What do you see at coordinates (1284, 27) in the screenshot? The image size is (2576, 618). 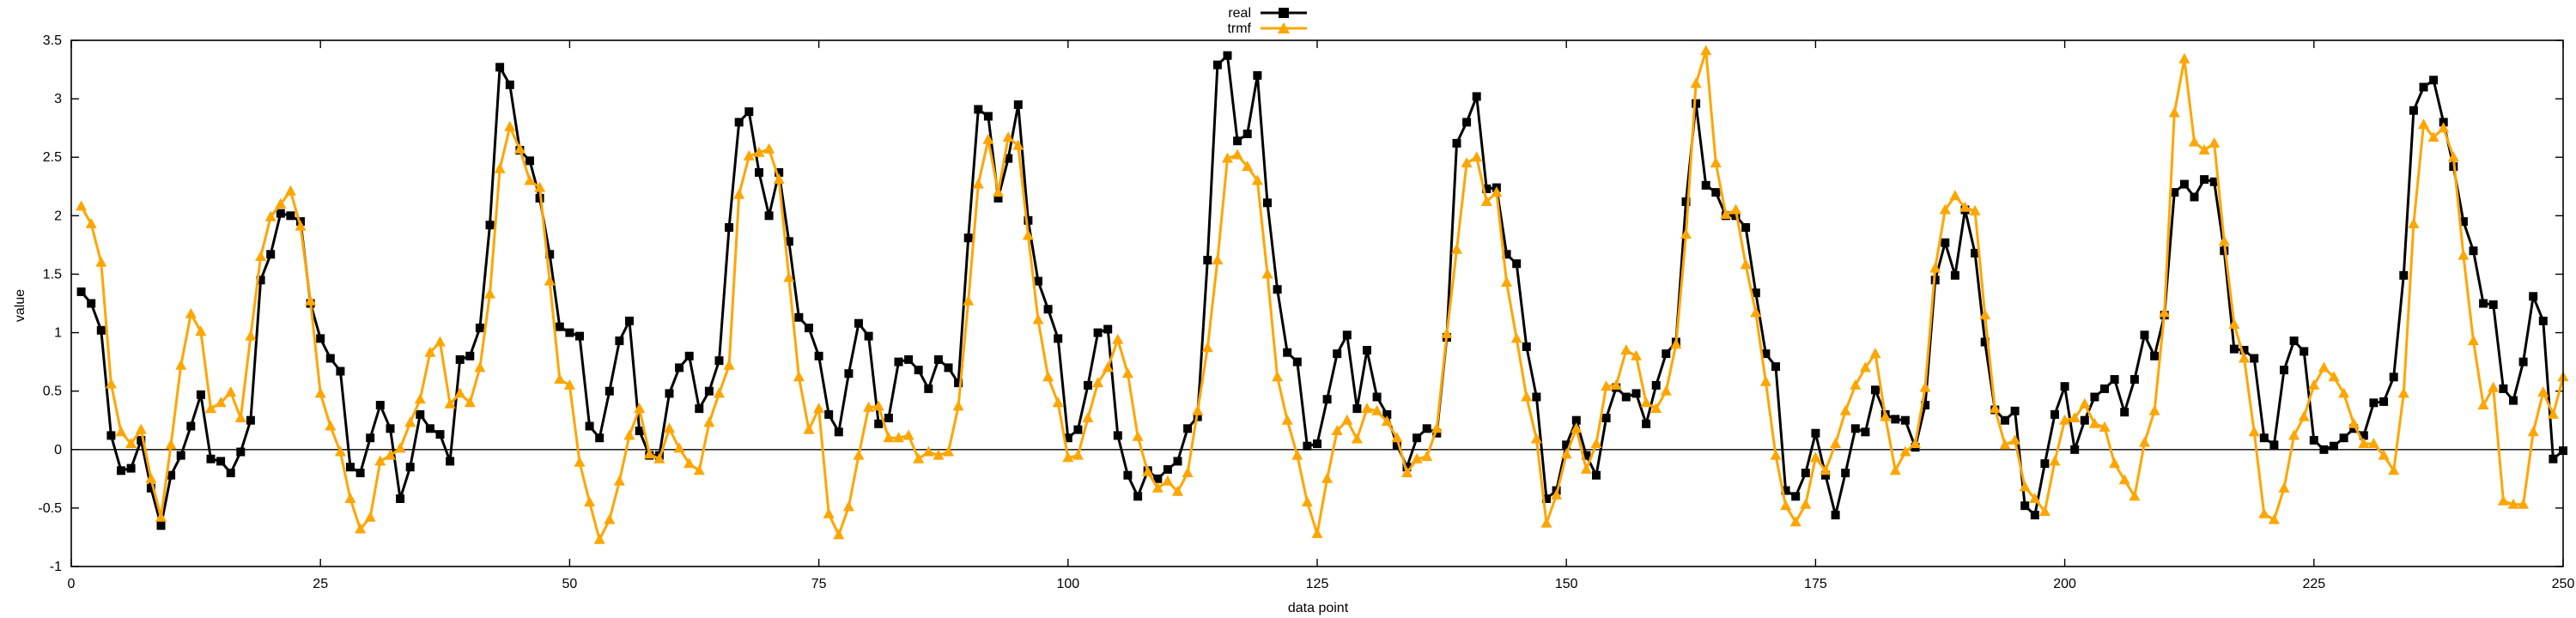 I see `legend-marker-trmf` at bounding box center [1284, 27].